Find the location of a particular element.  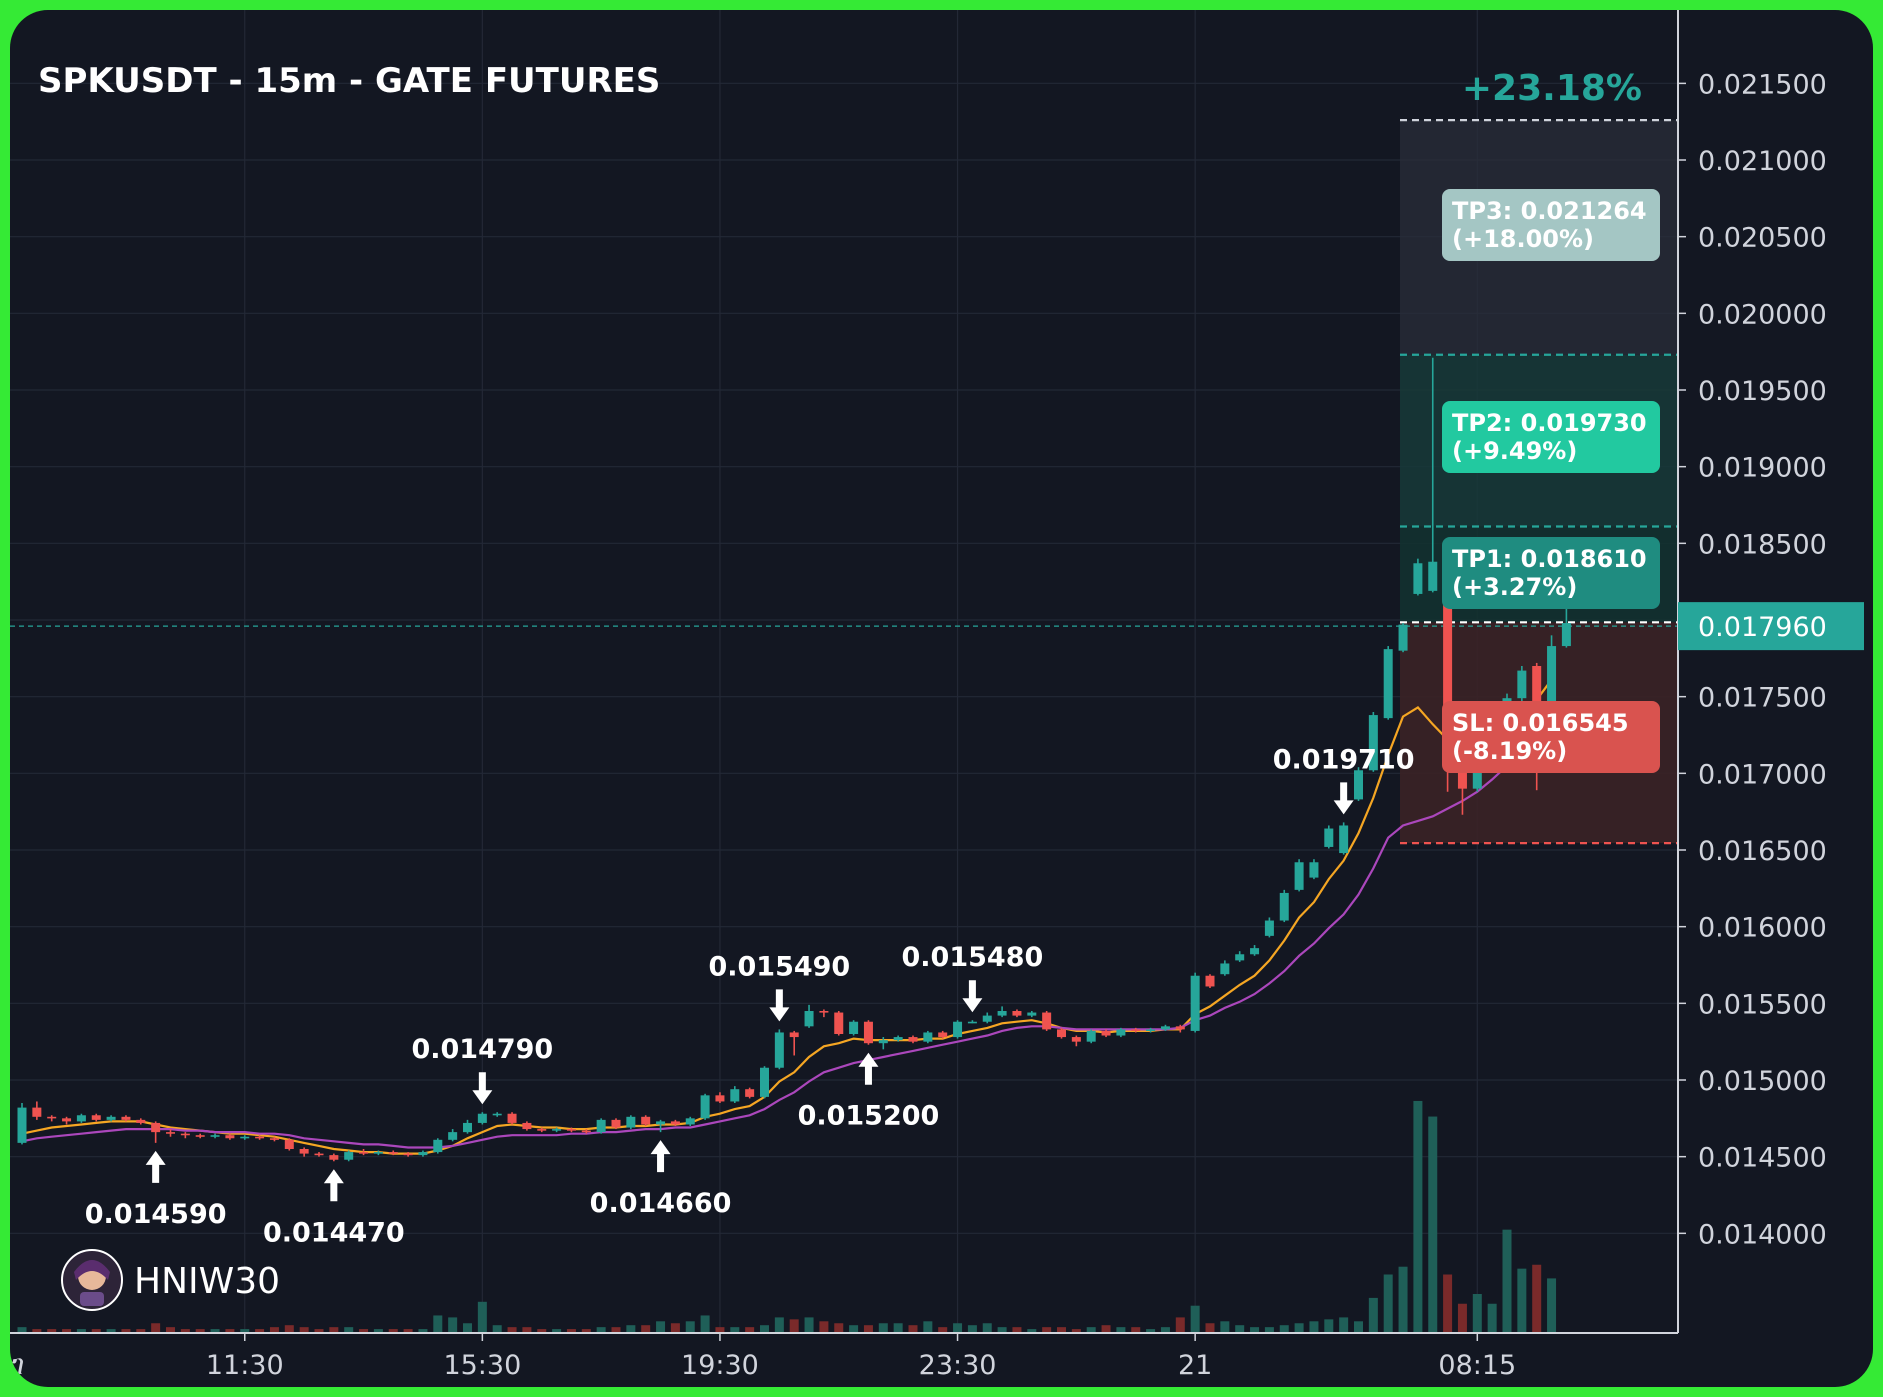

price-tick-label: 0.014000 is located at coordinates (1762, 1234).